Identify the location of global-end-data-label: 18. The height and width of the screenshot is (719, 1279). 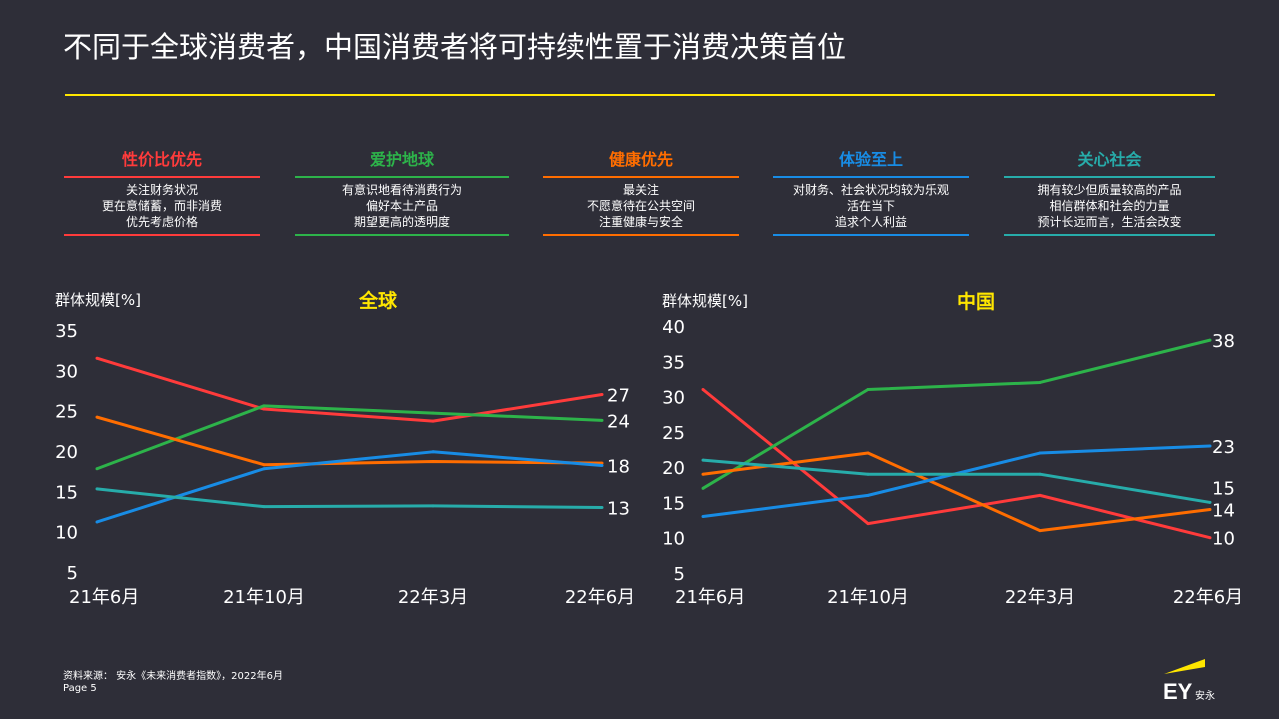
(618, 467).